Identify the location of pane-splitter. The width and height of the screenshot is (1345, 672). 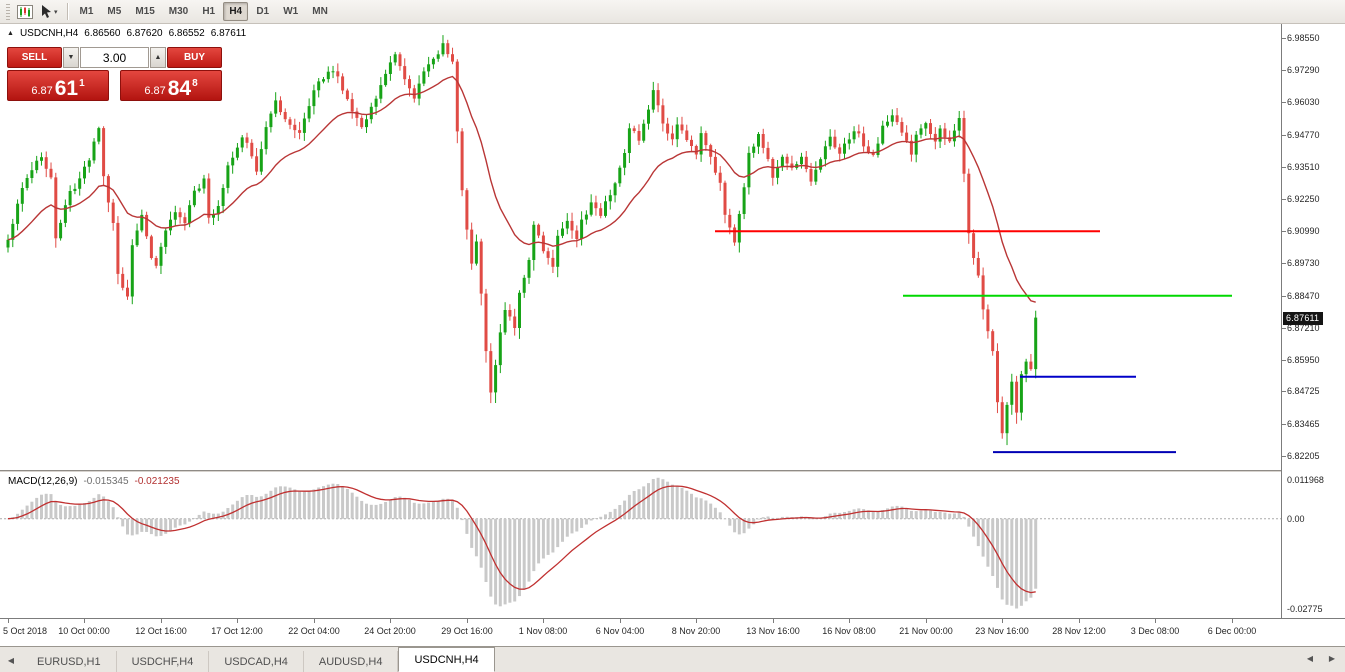
(672, 471).